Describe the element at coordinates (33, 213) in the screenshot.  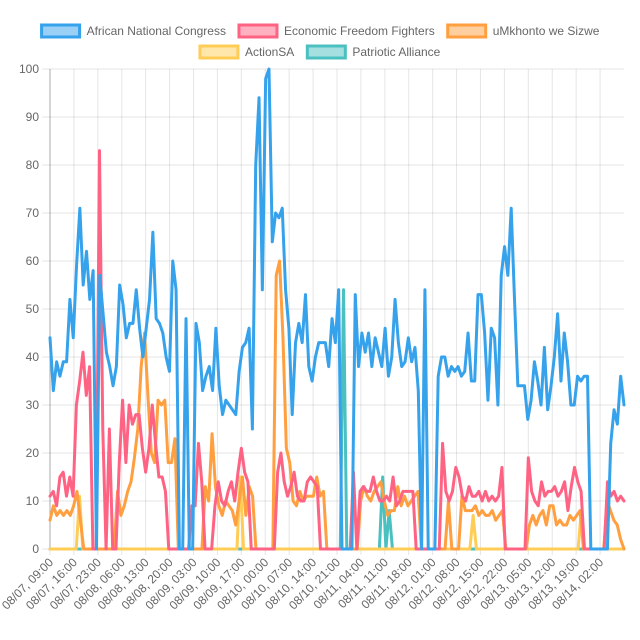
I see `y-tick-label: 70` at that location.